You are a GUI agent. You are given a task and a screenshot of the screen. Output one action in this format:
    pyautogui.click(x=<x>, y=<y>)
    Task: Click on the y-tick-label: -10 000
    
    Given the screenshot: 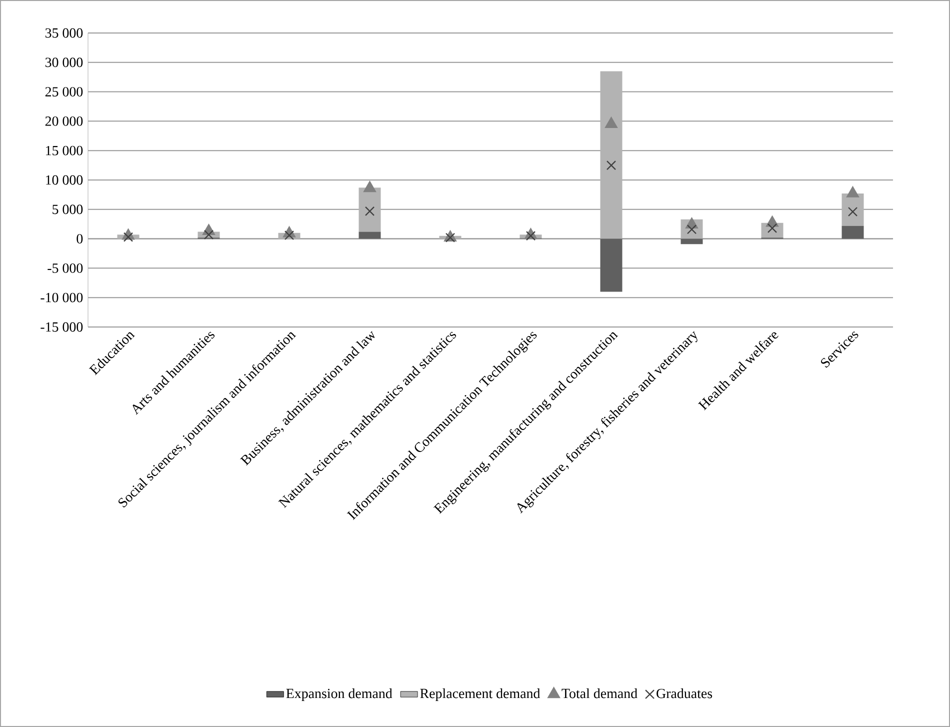 What is the action you would take?
    pyautogui.click(x=61, y=297)
    